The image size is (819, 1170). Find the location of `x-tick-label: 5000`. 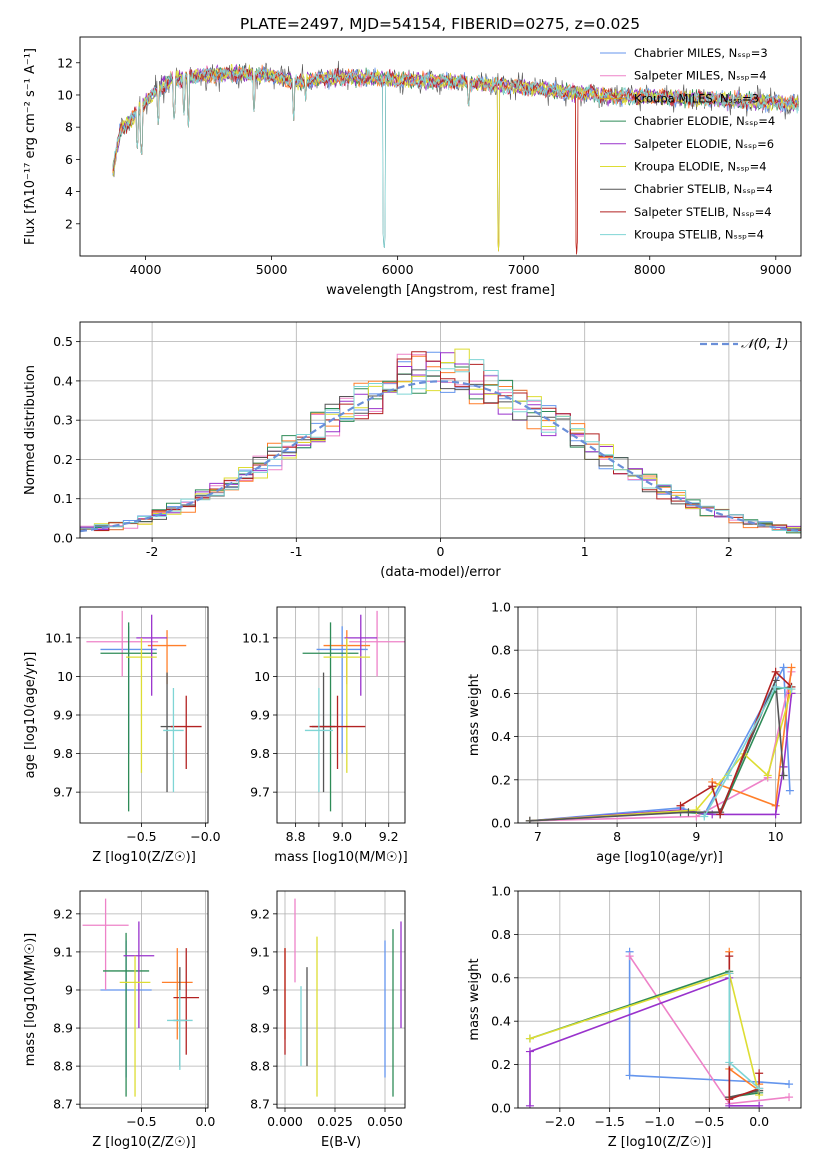

x-tick-label: 5000 is located at coordinates (272, 269).